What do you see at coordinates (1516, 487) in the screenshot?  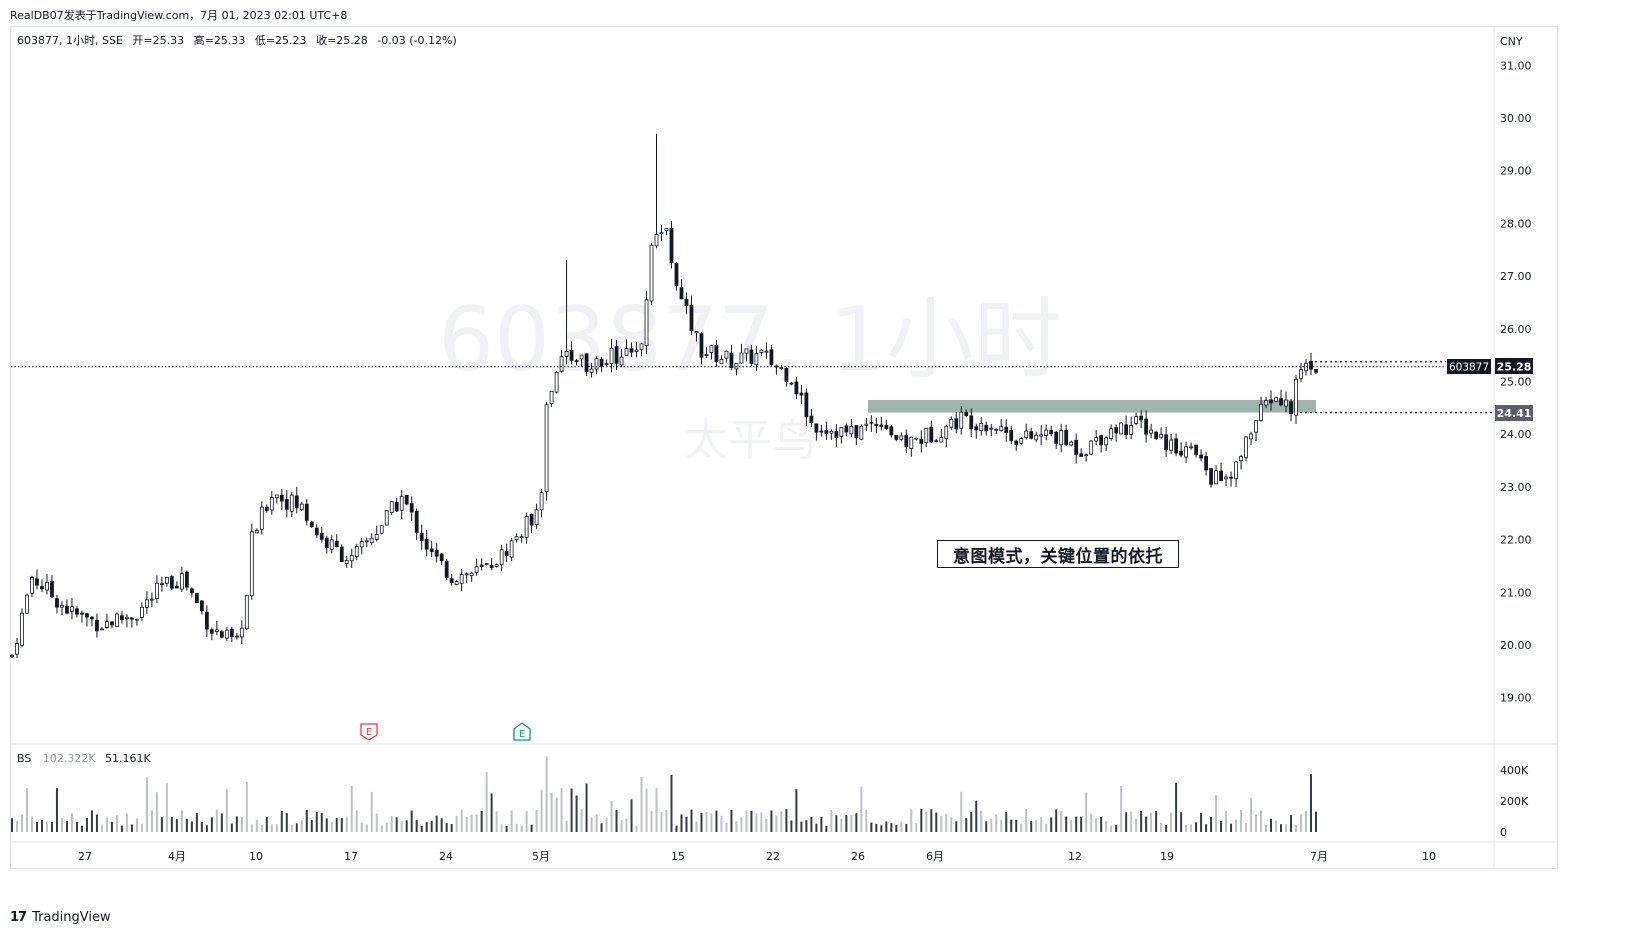 I see `price-tick-label: 23.00` at bounding box center [1516, 487].